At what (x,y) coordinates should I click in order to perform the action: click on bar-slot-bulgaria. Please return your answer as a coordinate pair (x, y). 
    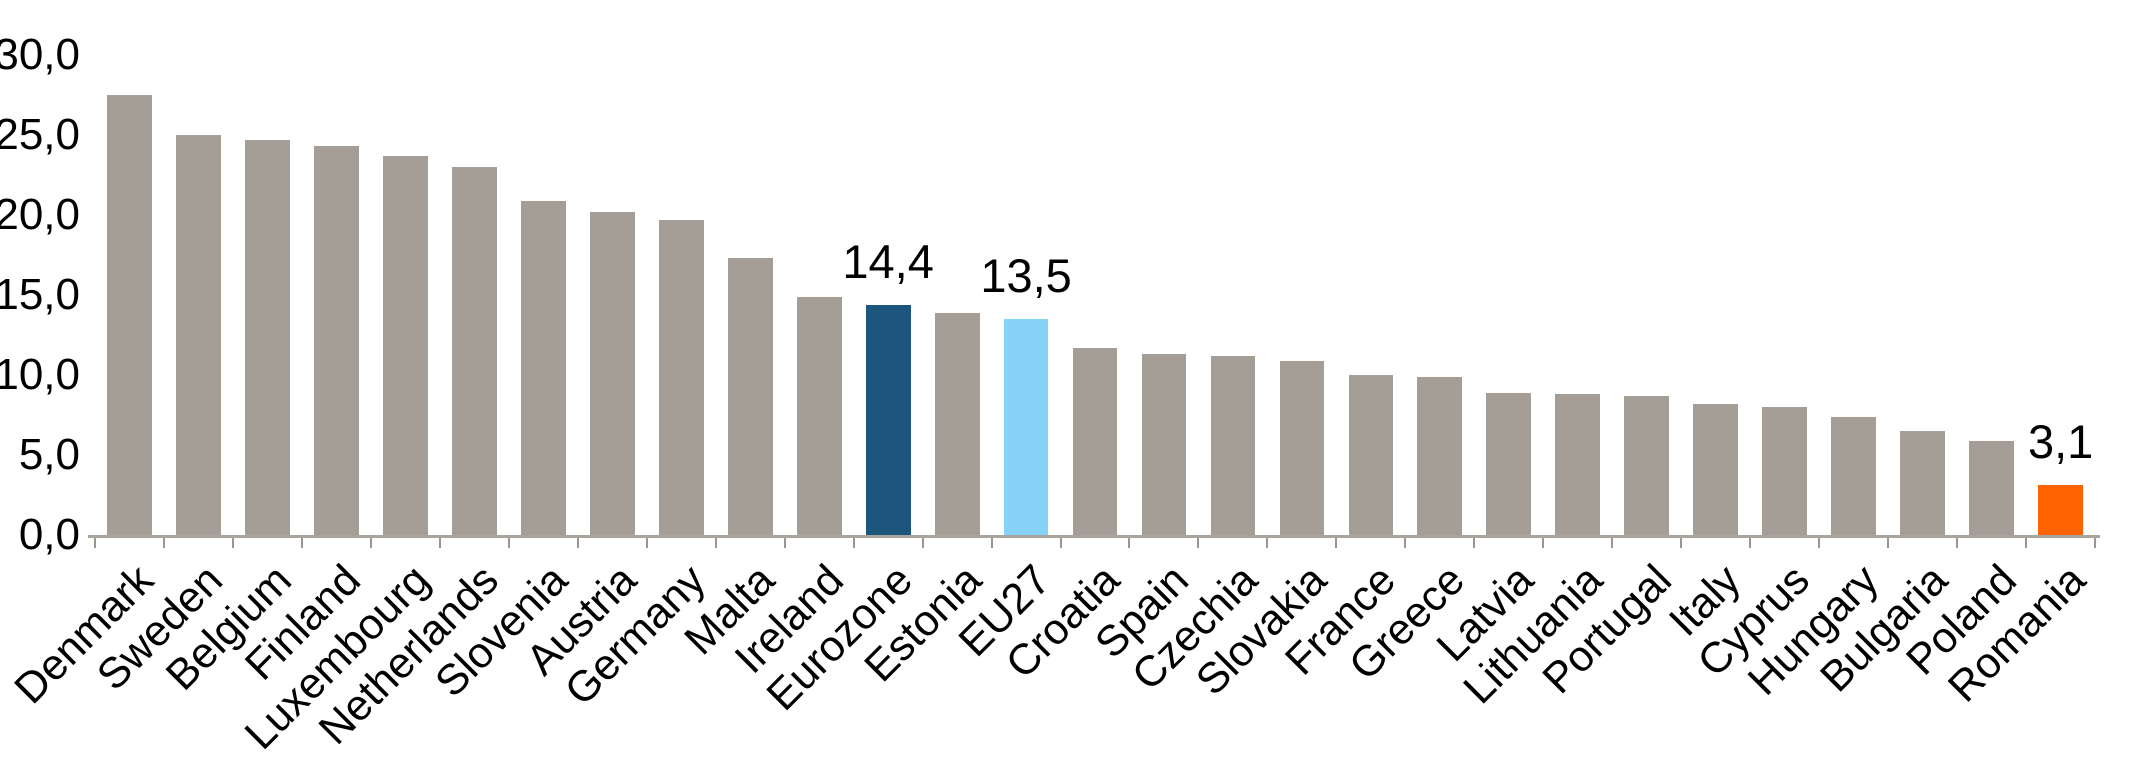
    Looking at the image, I should click on (1922, 295).